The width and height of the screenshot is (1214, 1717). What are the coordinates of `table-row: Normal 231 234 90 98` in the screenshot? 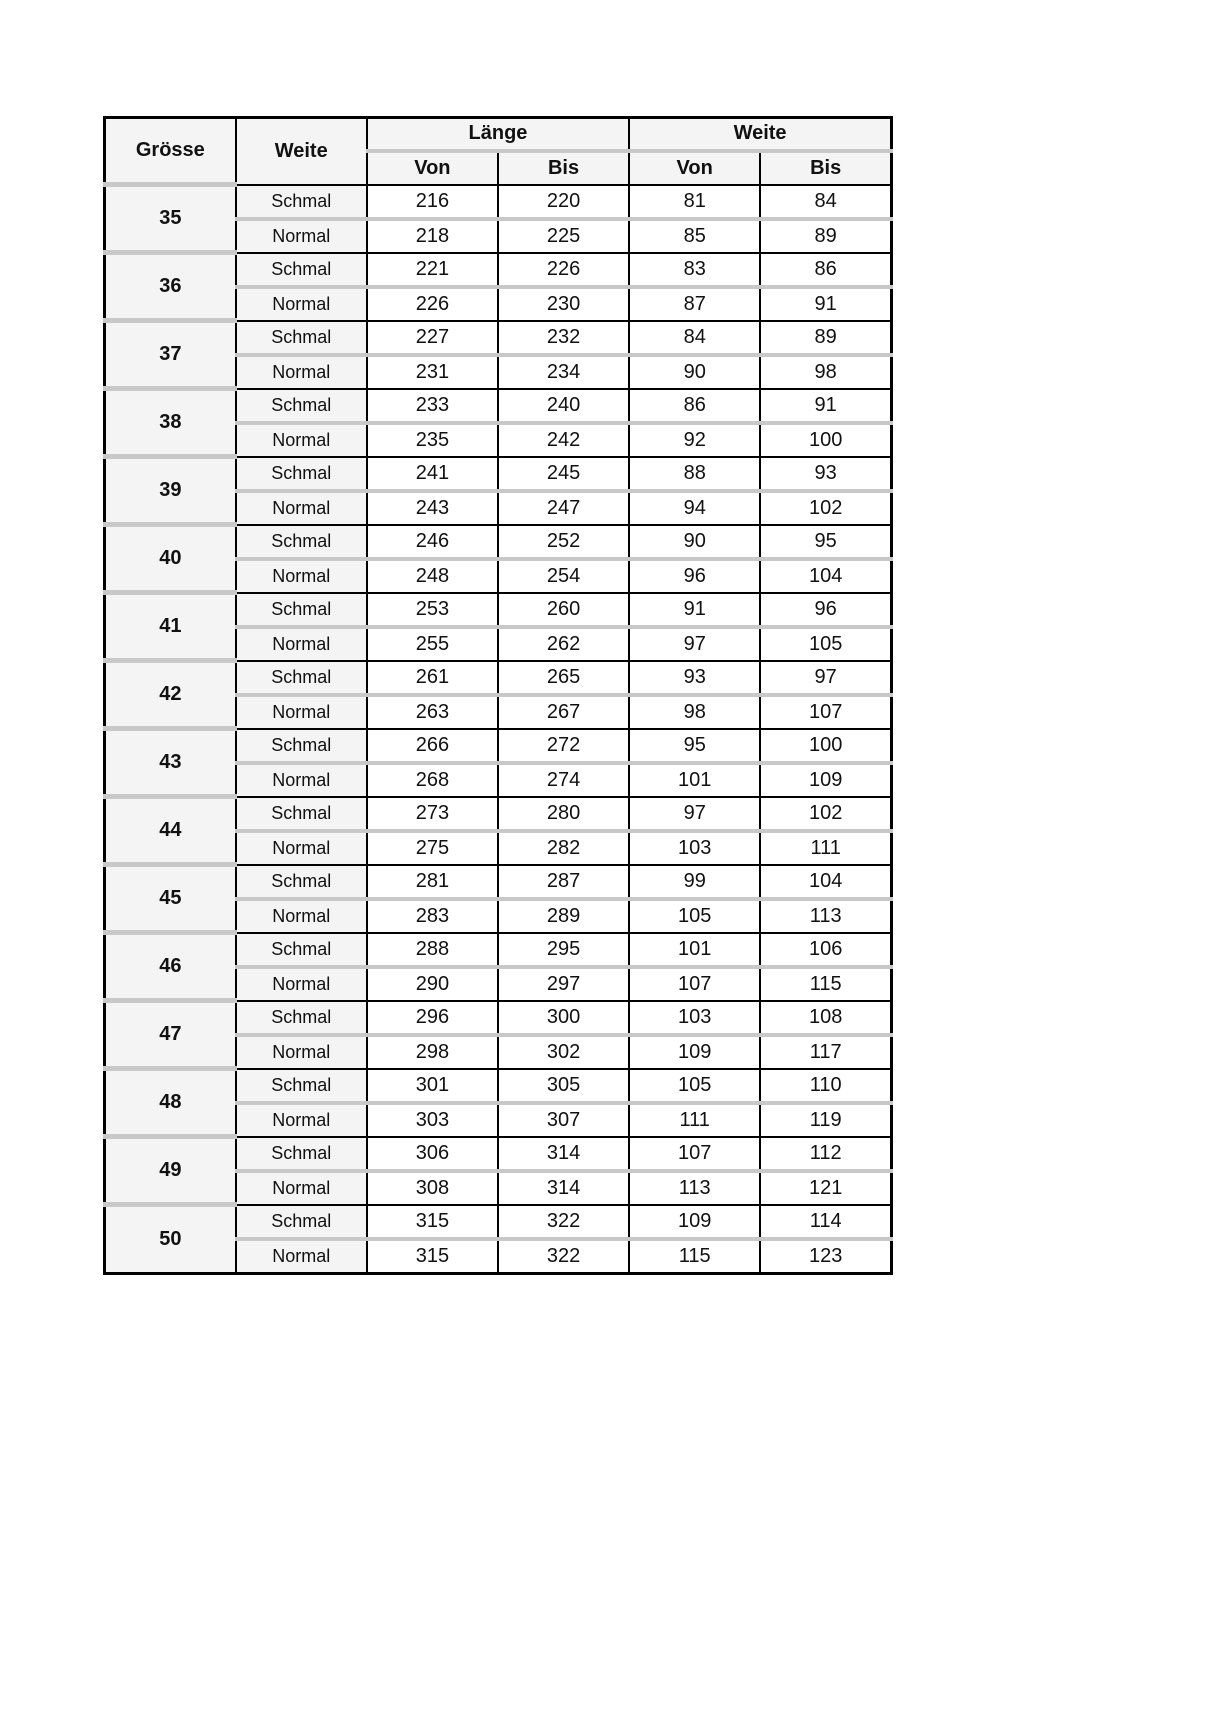 It's located at (499, 370).